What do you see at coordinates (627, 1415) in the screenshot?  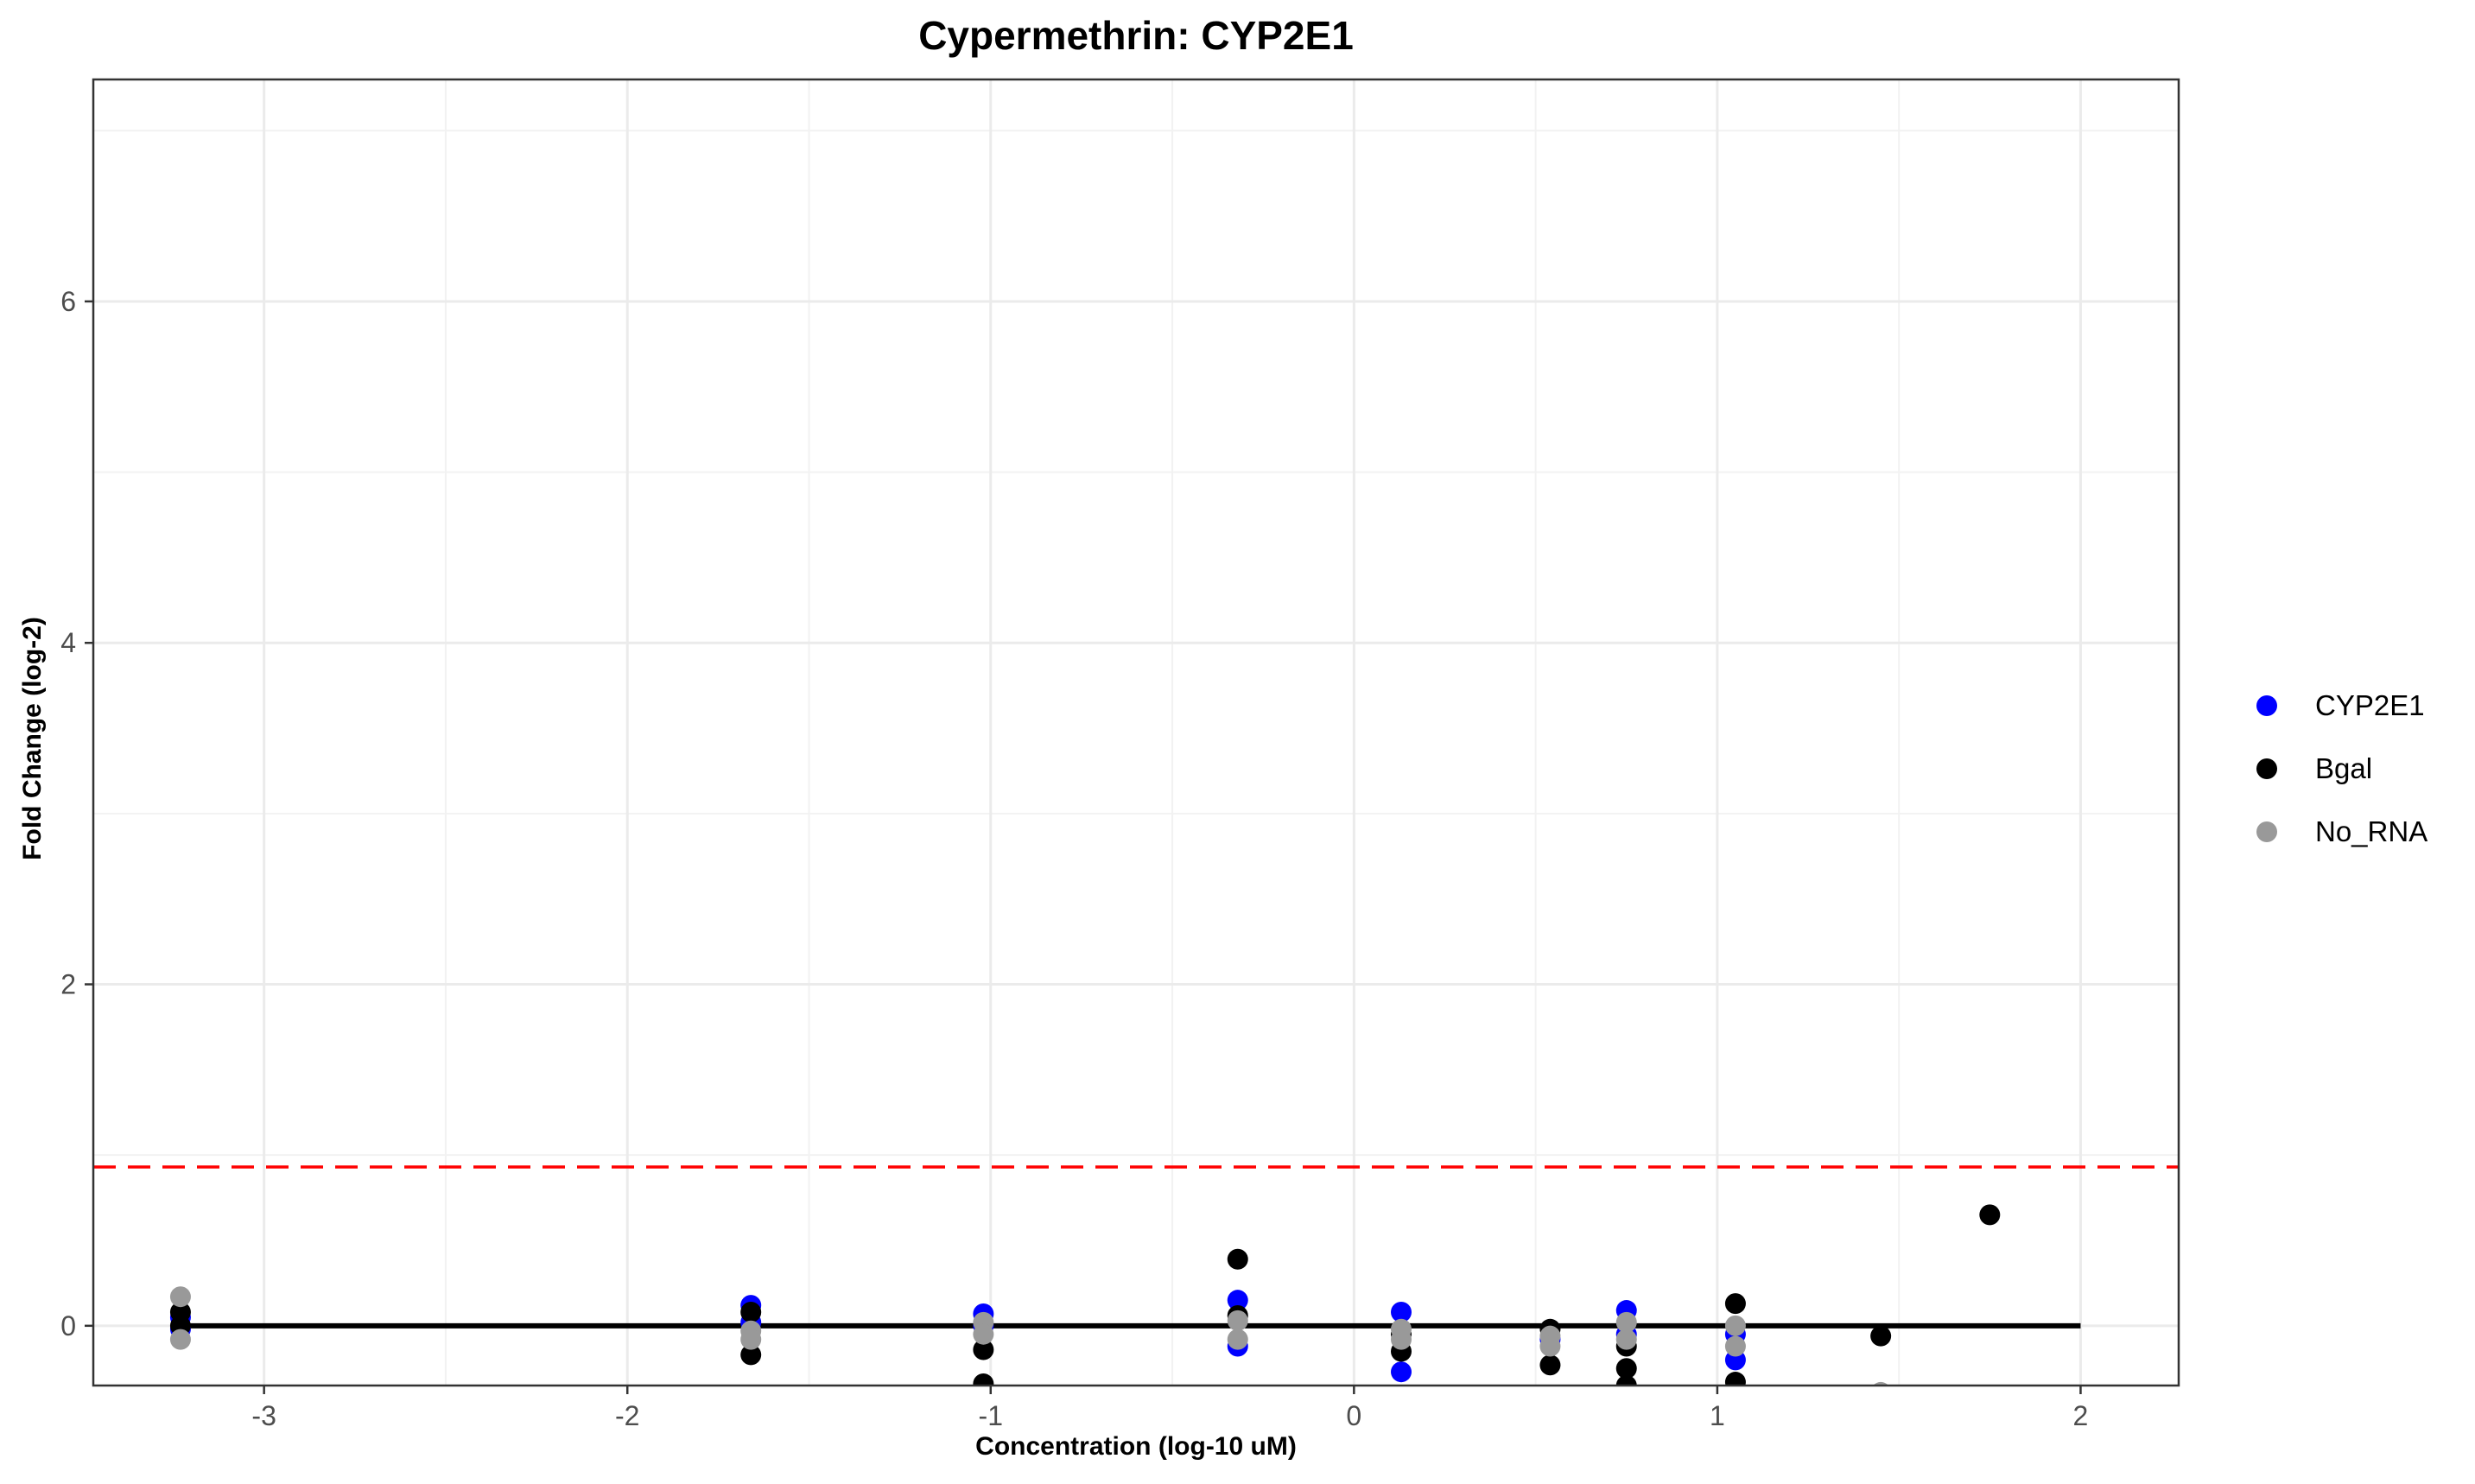 I see `x-tick-label: -2` at bounding box center [627, 1415].